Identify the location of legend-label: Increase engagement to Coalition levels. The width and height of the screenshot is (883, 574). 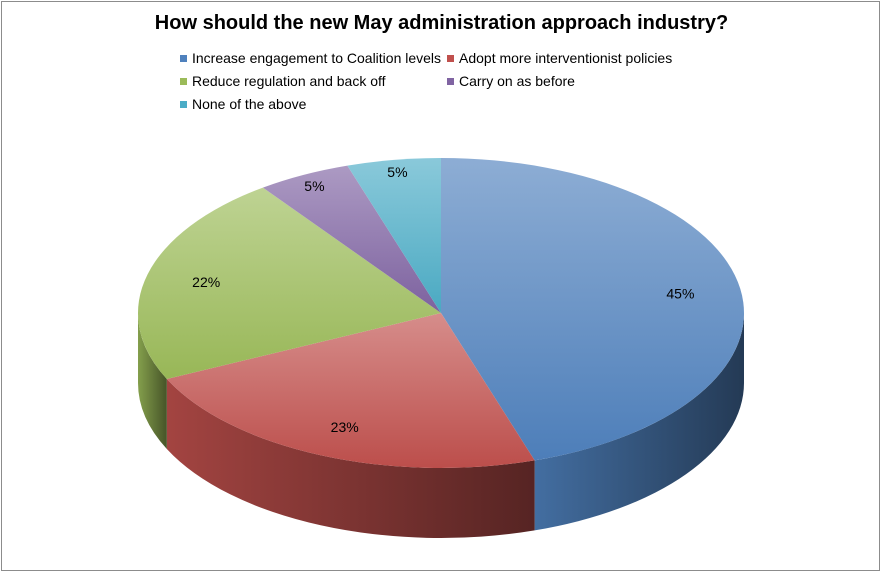
(317, 58).